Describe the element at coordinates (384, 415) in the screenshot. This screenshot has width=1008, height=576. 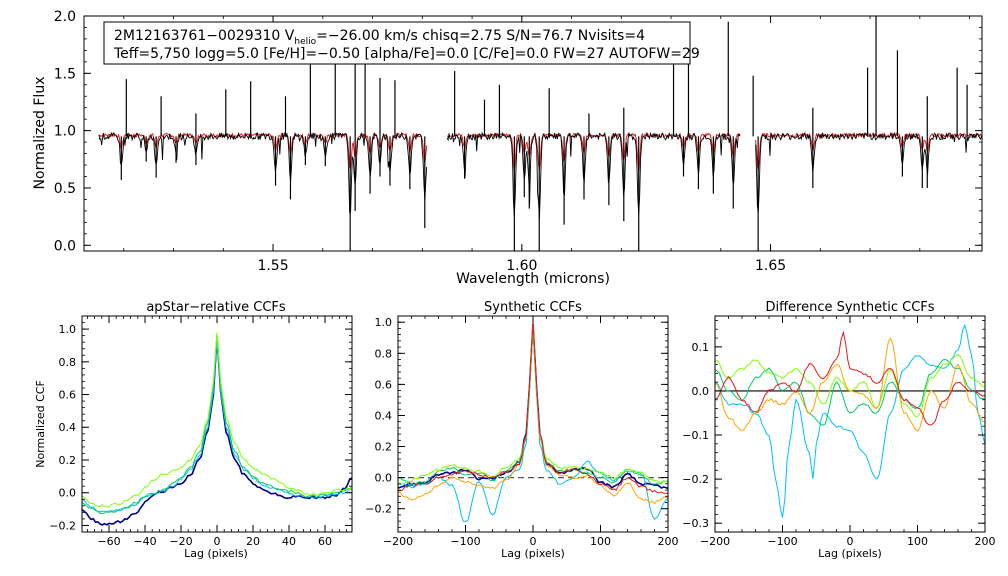
I see `synthetic-ccf-y-tick-label: 0.4` at that location.